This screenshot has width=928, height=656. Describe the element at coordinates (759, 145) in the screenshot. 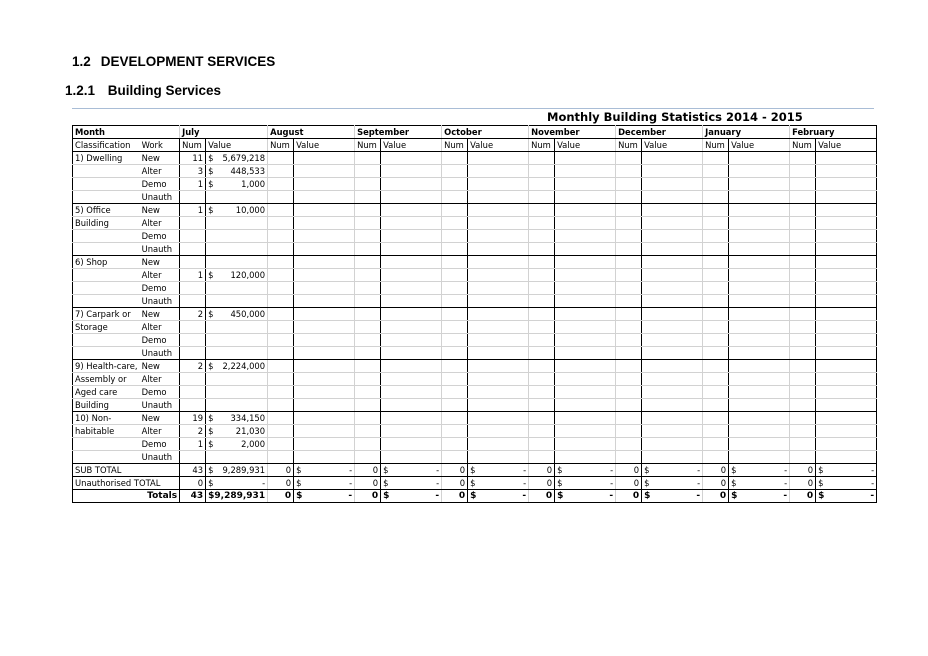

I see `value-header: Value` at that location.